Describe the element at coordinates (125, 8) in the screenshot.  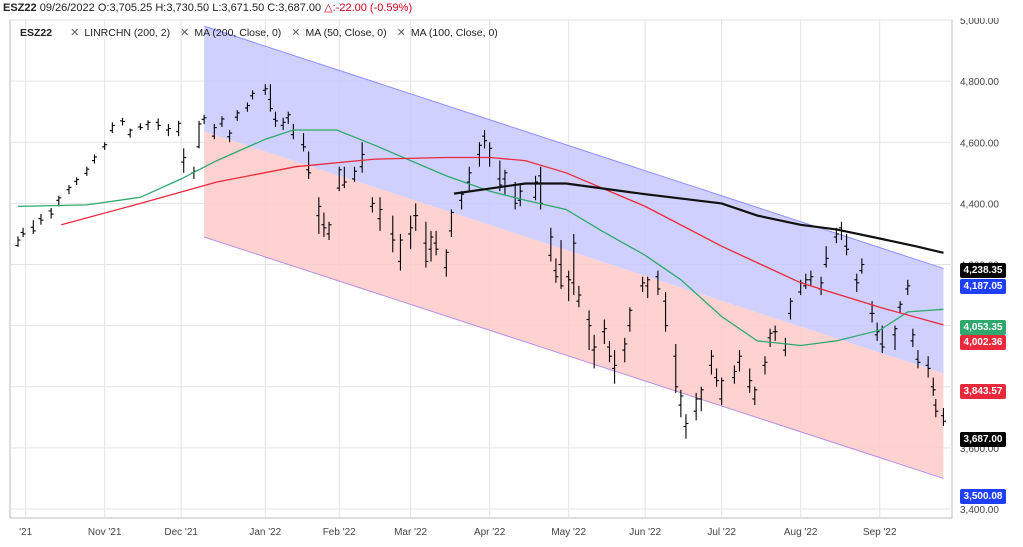
I see `quote-open: O:3,705.25` at that location.